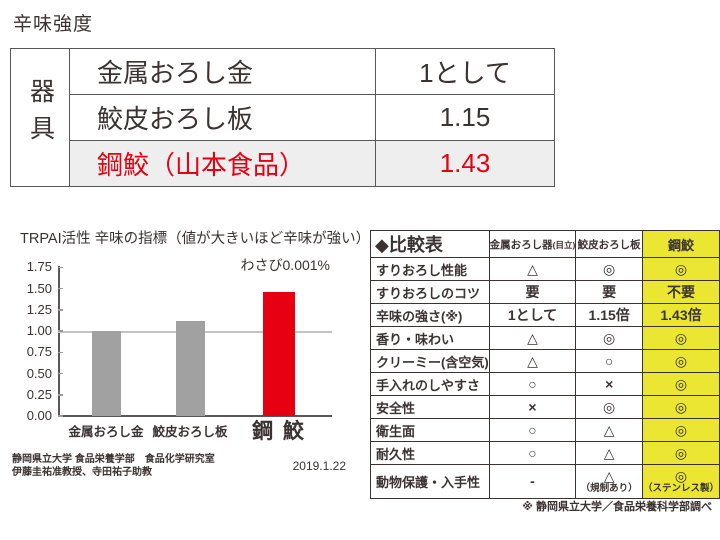 Image resolution: width=720 pixels, height=540 pixels. What do you see at coordinates (430, 430) in the screenshot?
I see `row-label: 衛生面` at bounding box center [430, 430].